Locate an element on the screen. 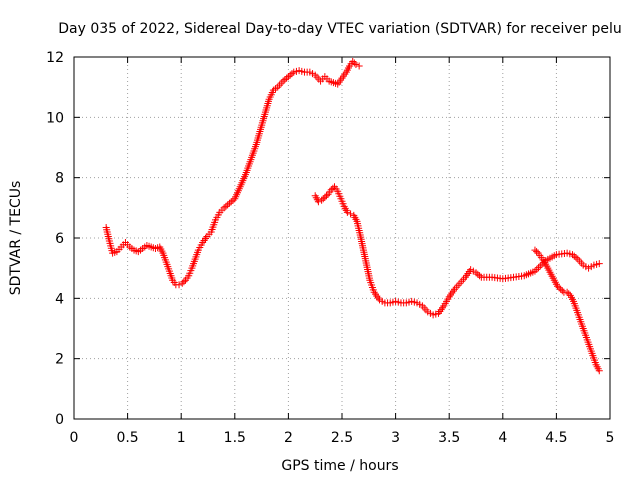  x-tick-label: 4.5 is located at coordinates (556, 438).